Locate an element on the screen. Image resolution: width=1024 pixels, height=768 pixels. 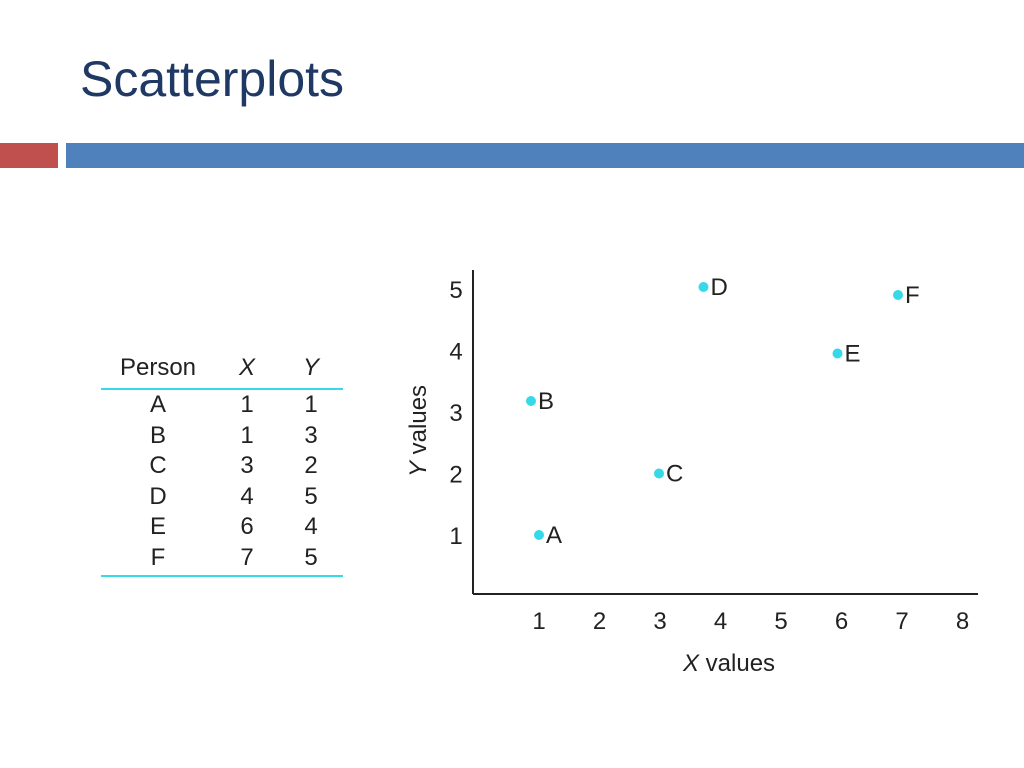
table-row: C 3 2 is located at coordinates (222, 466).